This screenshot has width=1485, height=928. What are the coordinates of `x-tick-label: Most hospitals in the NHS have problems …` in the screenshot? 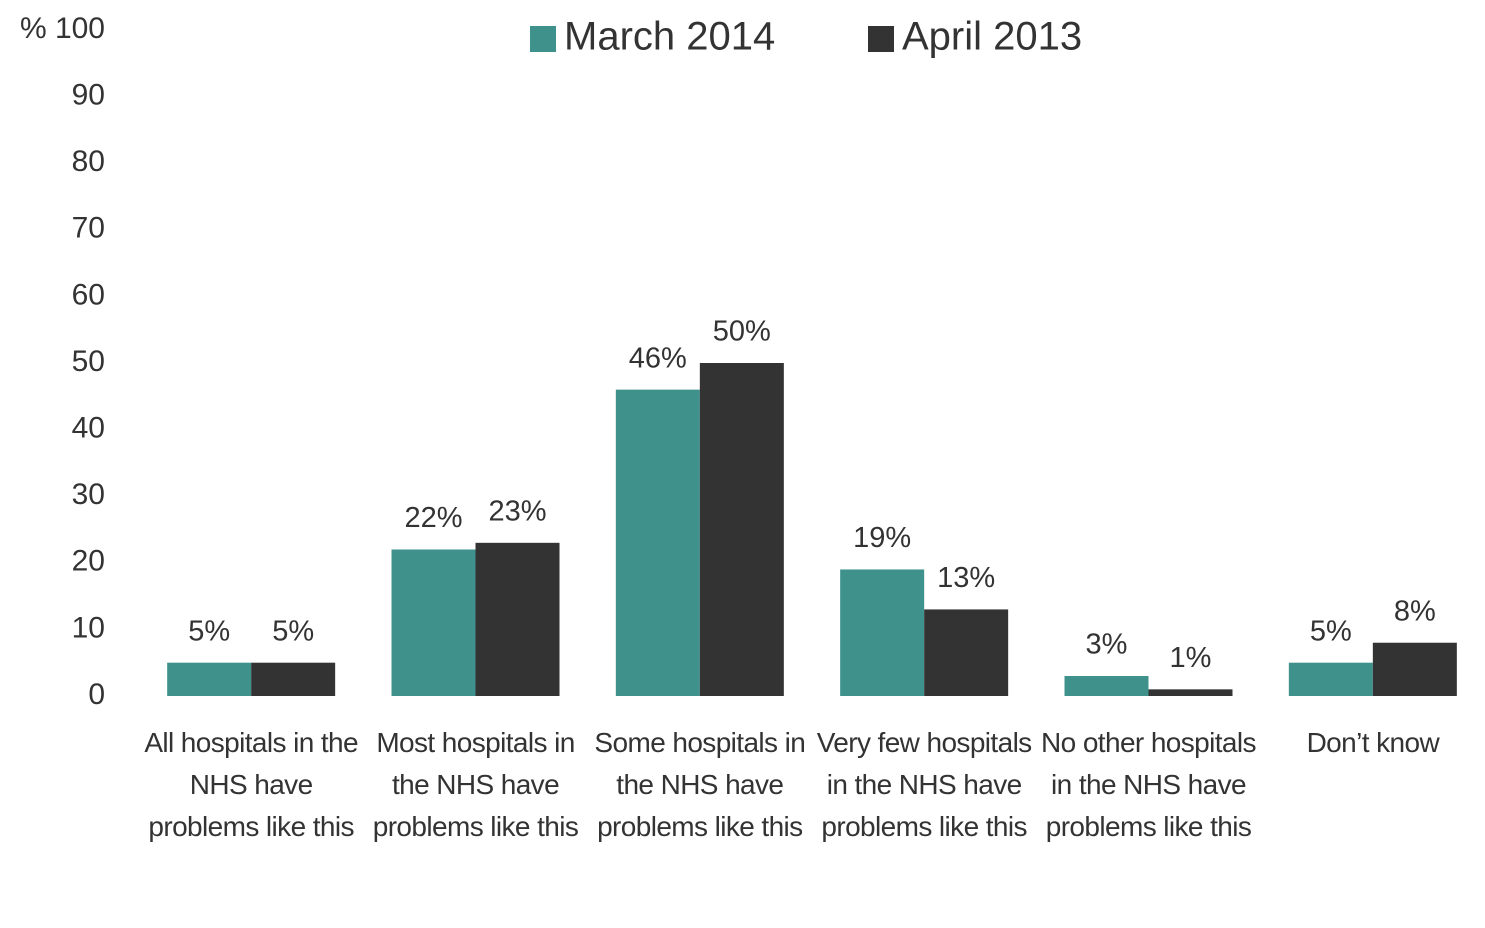 It's located at (475, 784).